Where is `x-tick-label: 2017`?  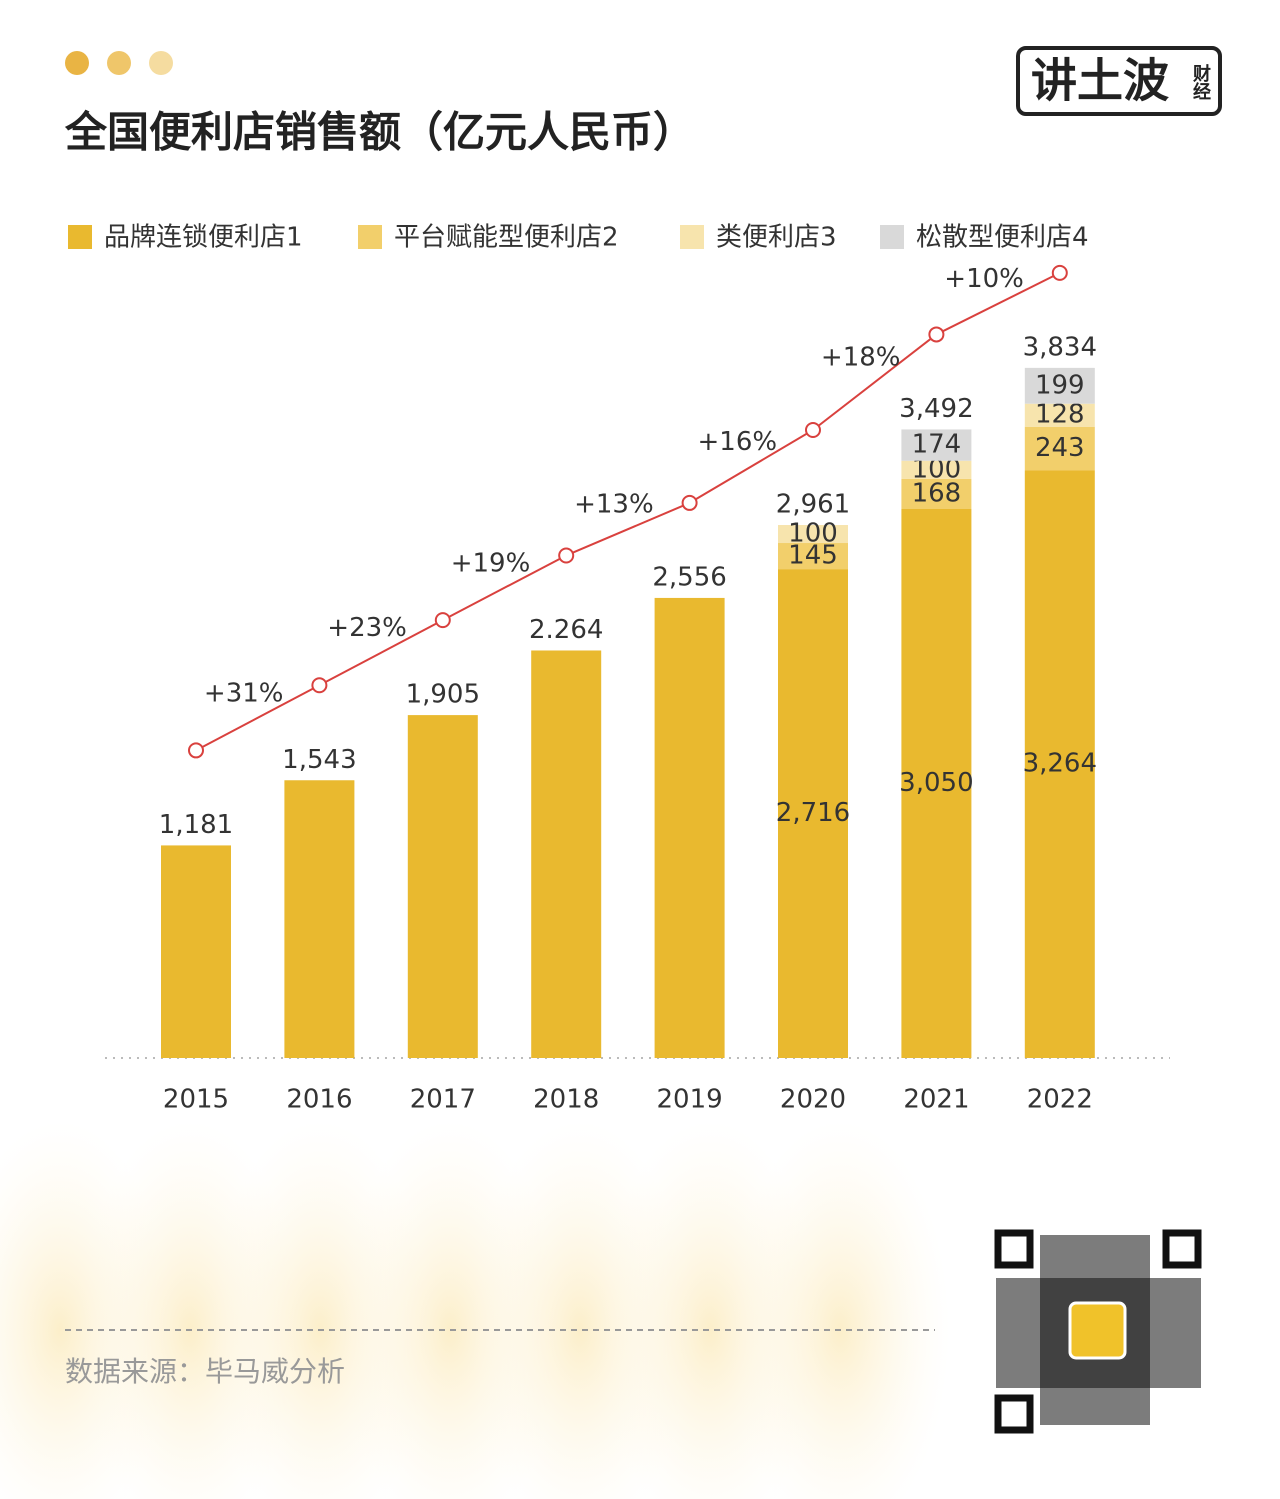
x-tick-label: 2017 is located at coordinates (443, 1100).